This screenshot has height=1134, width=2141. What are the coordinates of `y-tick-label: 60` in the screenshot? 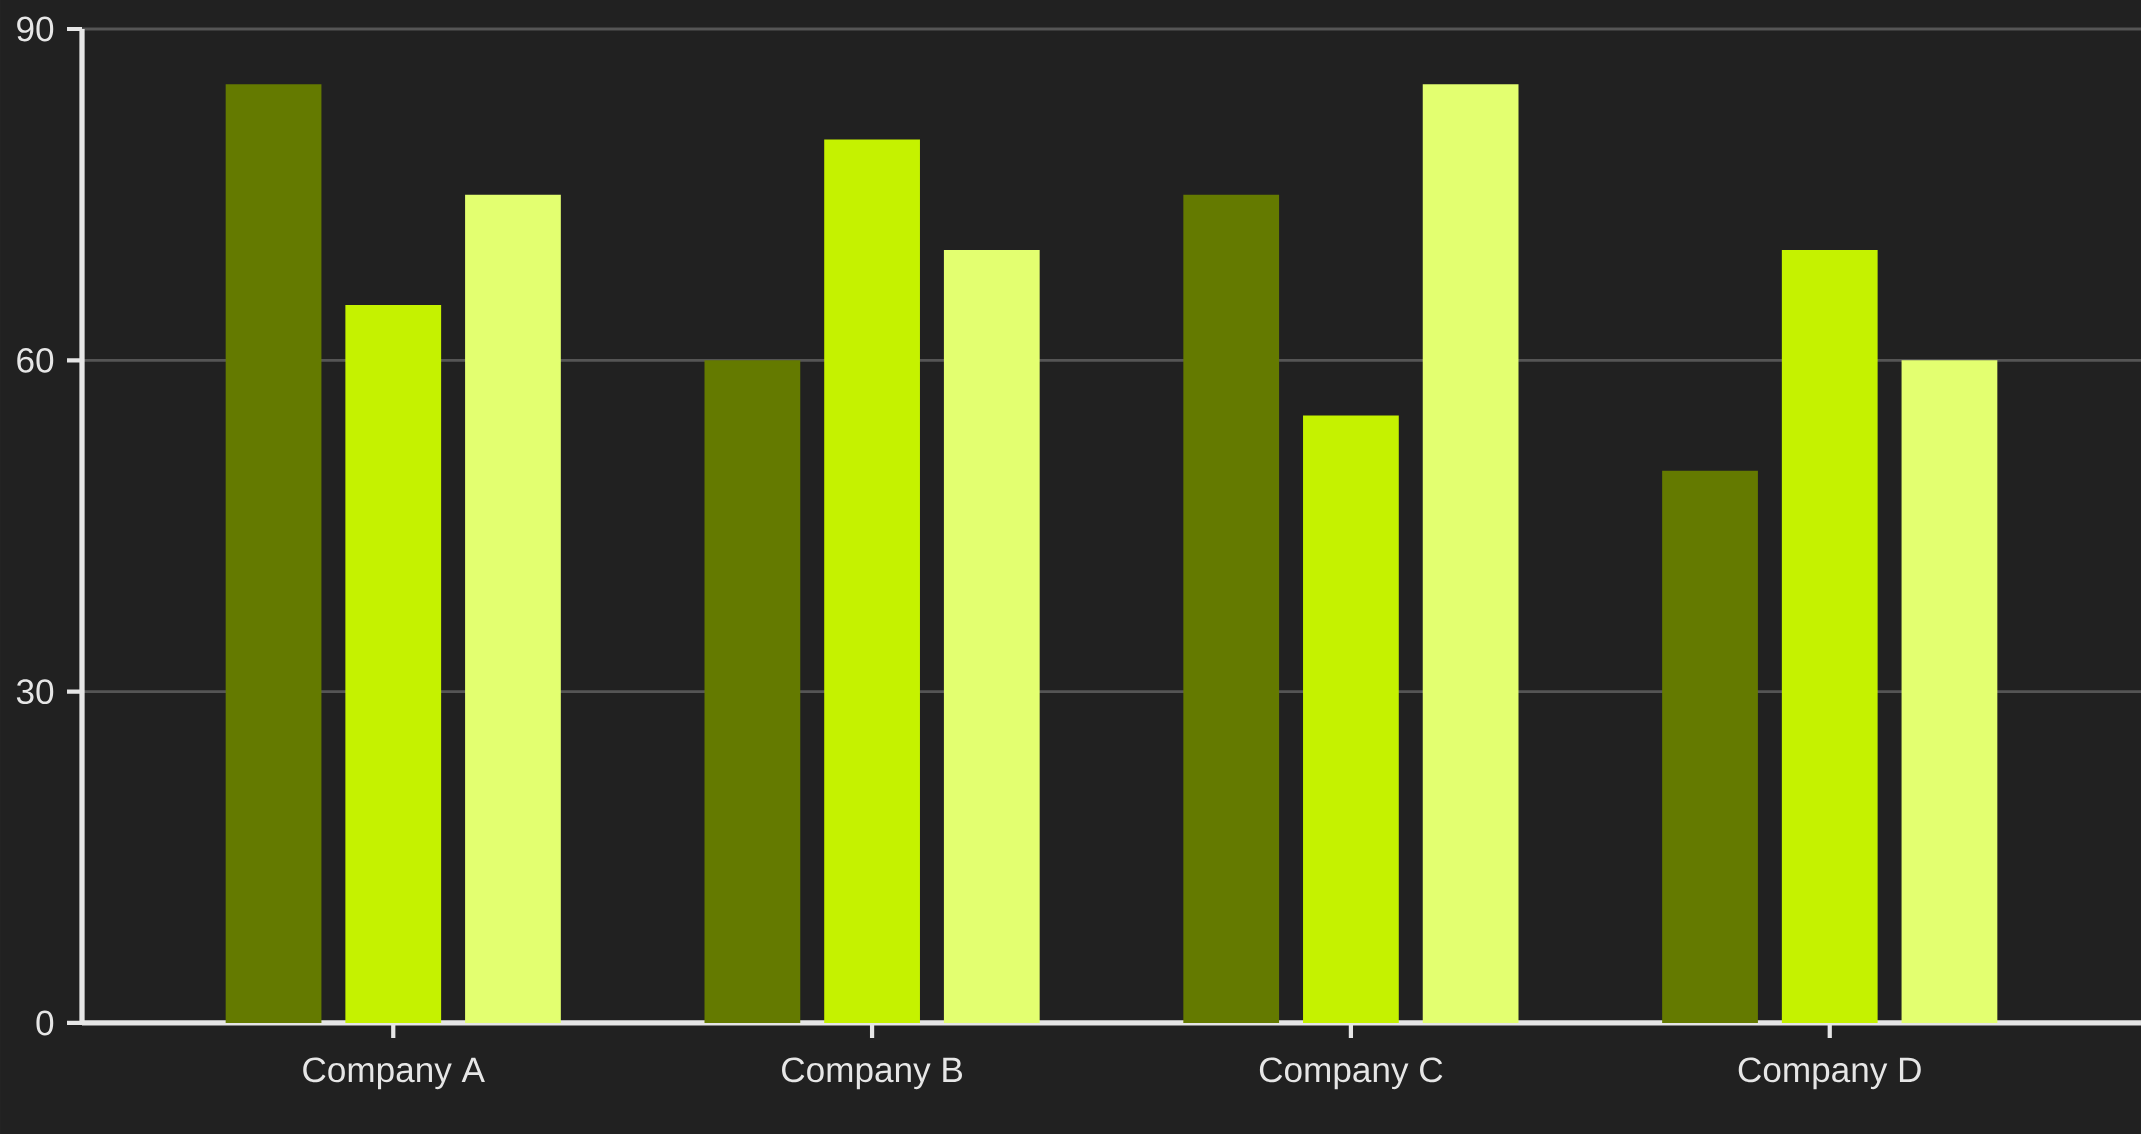 It's located at (35, 360).